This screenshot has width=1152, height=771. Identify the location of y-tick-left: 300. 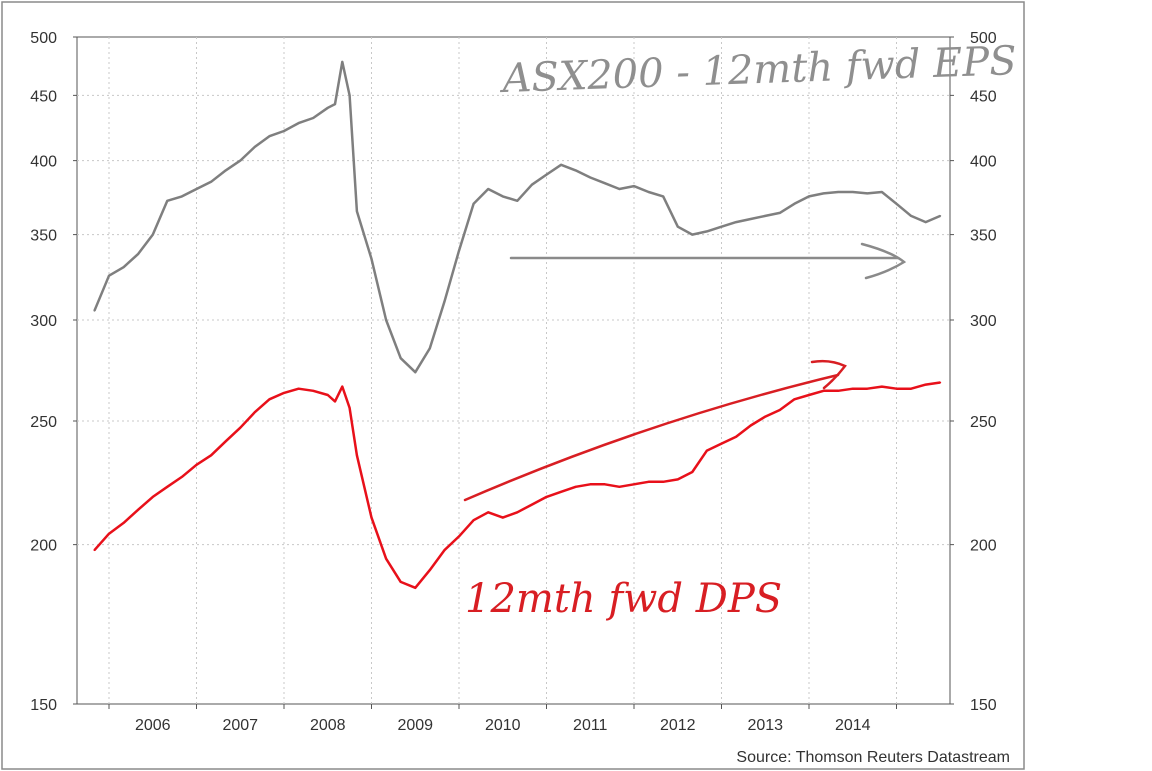
(43, 321).